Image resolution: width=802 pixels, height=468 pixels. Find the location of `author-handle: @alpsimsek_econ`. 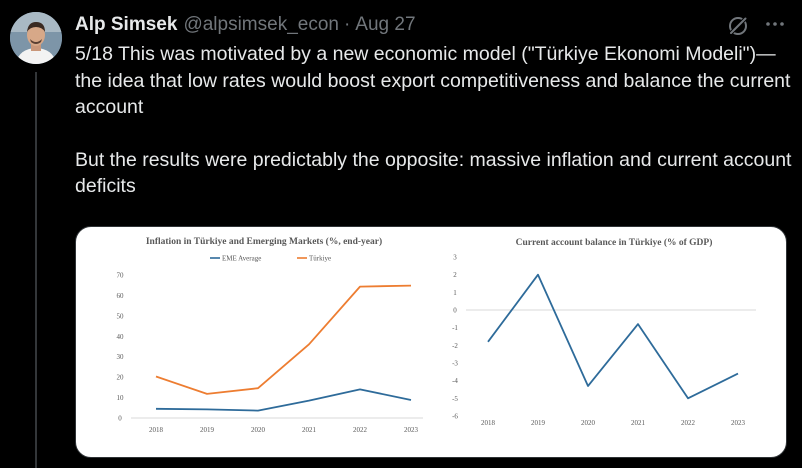

author-handle: @alpsimsek_econ is located at coordinates (261, 24).